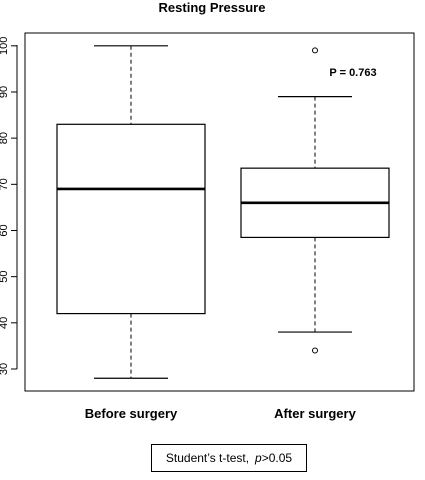  What do you see at coordinates (277, 458) in the screenshot?
I see `p-threshold: >0.05` at bounding box center [277, 458].